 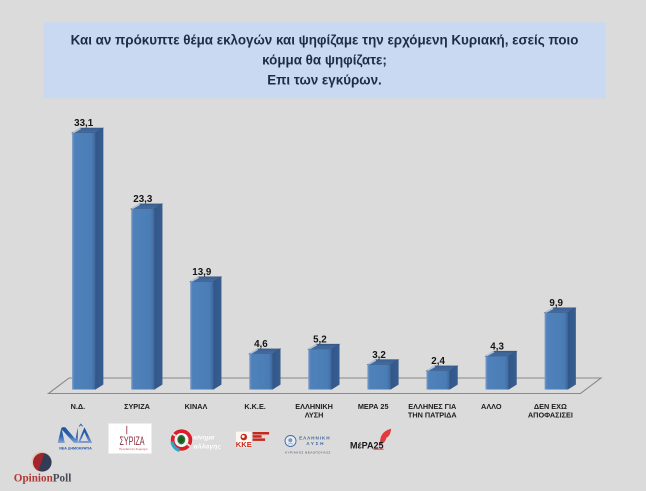 I want to click on svg-text: Κ.Κ.Ε., so click(x=255, y=406).